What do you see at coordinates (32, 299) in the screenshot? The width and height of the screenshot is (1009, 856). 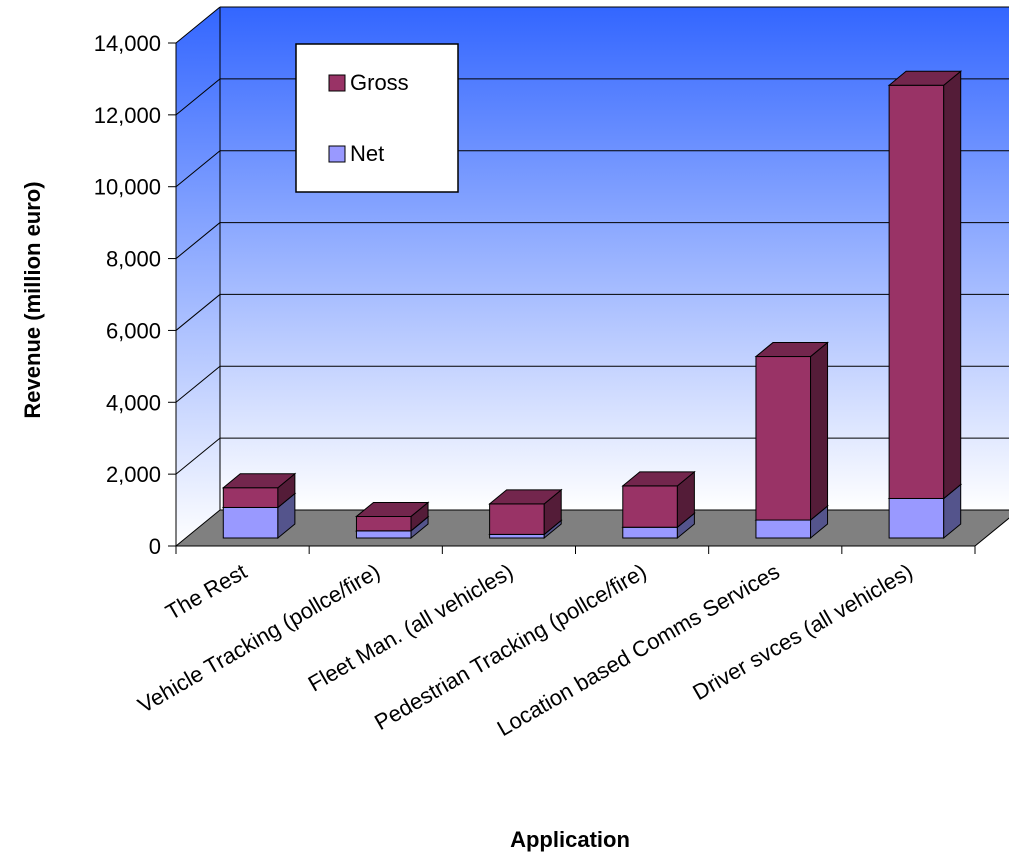 I see `y-axis-title: Revenue (million euro)` at bounding box center [32, 299].